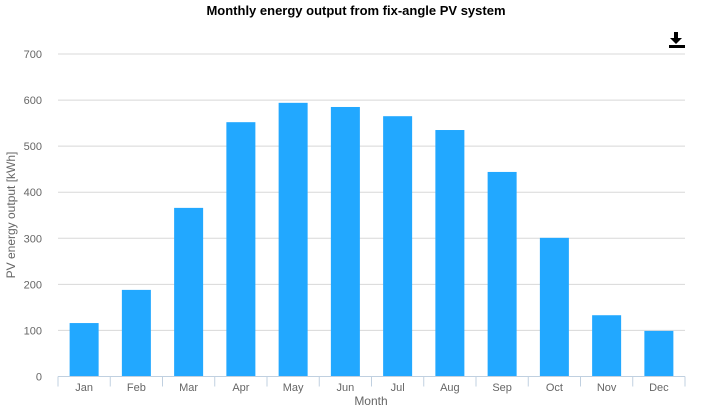 Image resolution: width=712 pixels, height=412 pixels. I want to click on bar-dec, so click(659, 353).